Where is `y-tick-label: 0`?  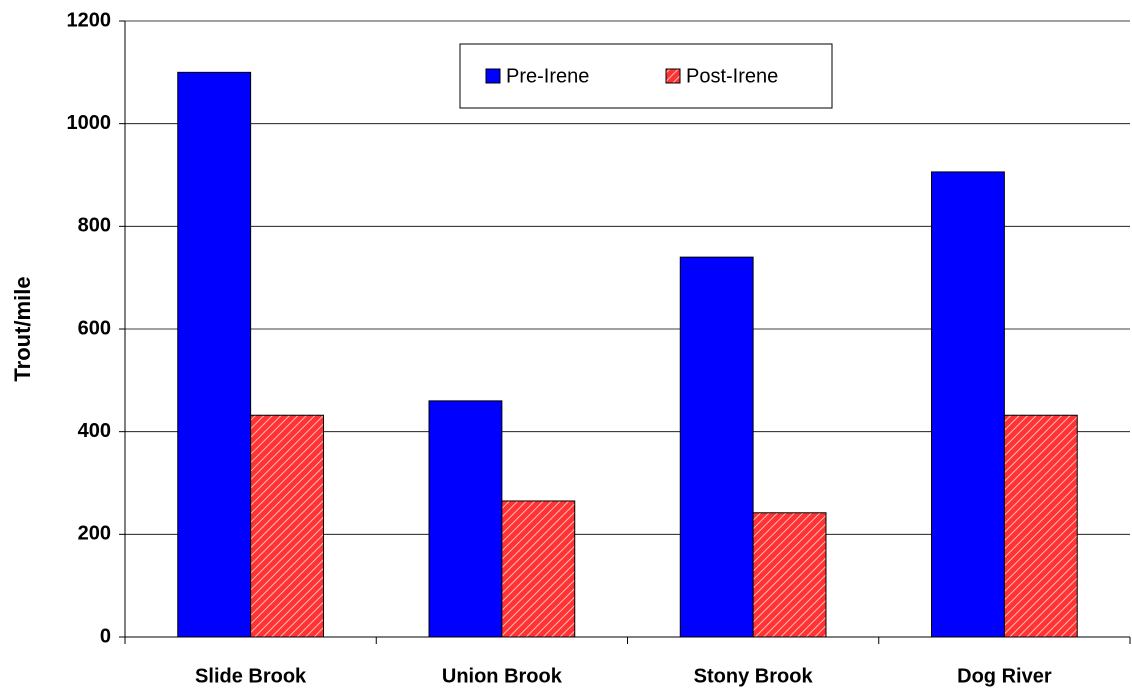
y-tick-label: 0 is located at coordinates (105, 636).